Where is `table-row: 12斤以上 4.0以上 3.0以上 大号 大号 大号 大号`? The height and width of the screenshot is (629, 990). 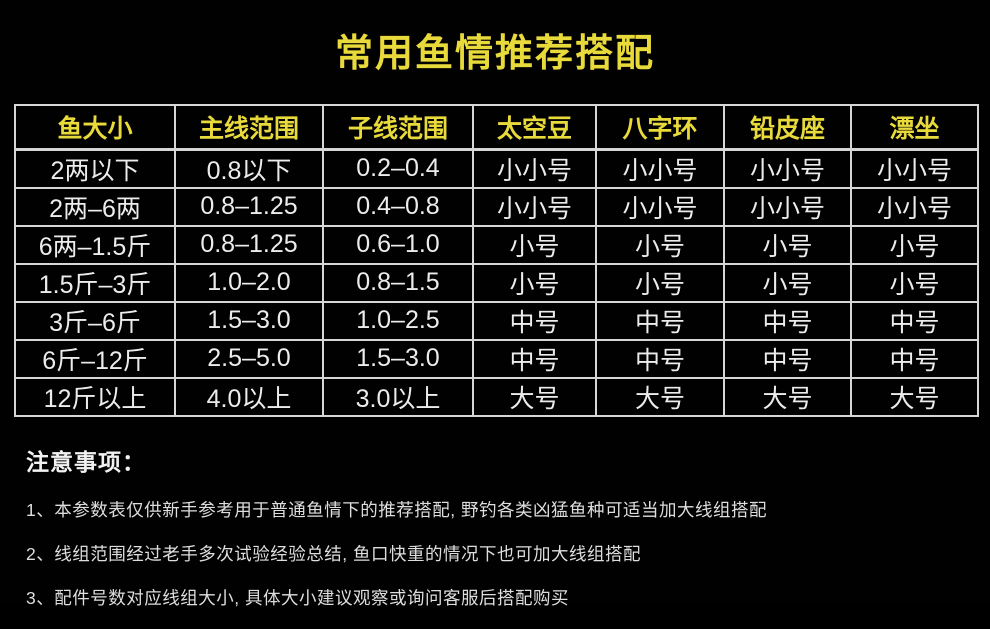
table-row: 12斤以上 4.0以上 3.0以上 大号 大号 大号 大号 is located at coordinates (496, 396).